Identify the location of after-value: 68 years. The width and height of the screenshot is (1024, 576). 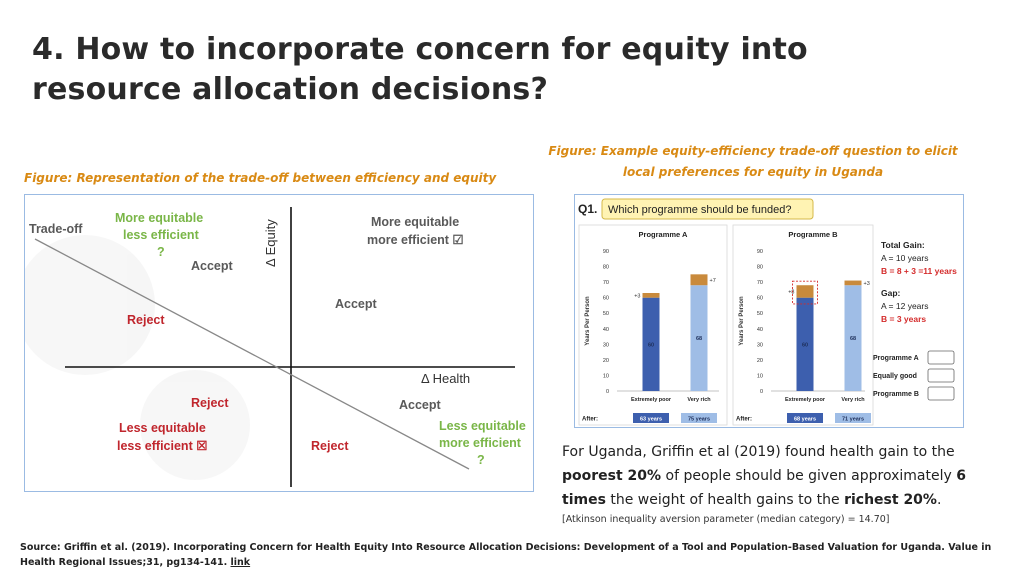
(805, 420).